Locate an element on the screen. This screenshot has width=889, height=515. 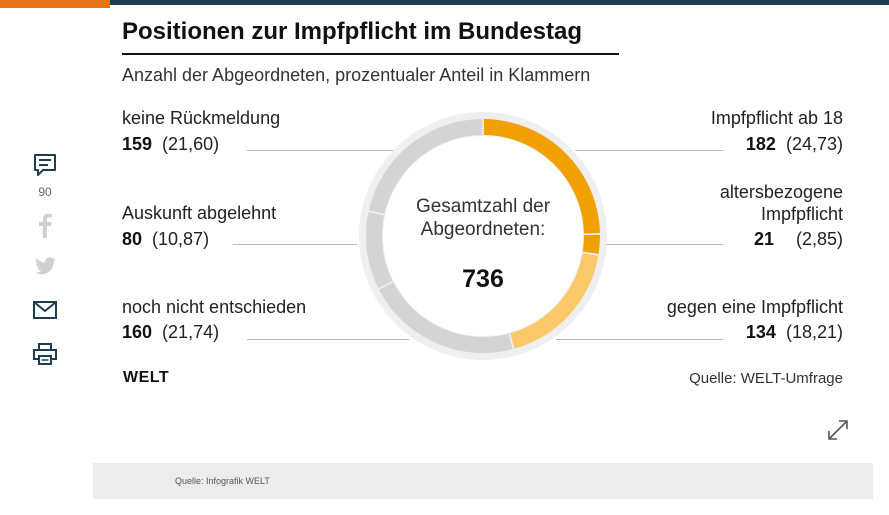
value-keine-rueckmeldung: 159 (21,60) is located at coordinates (170, 144).